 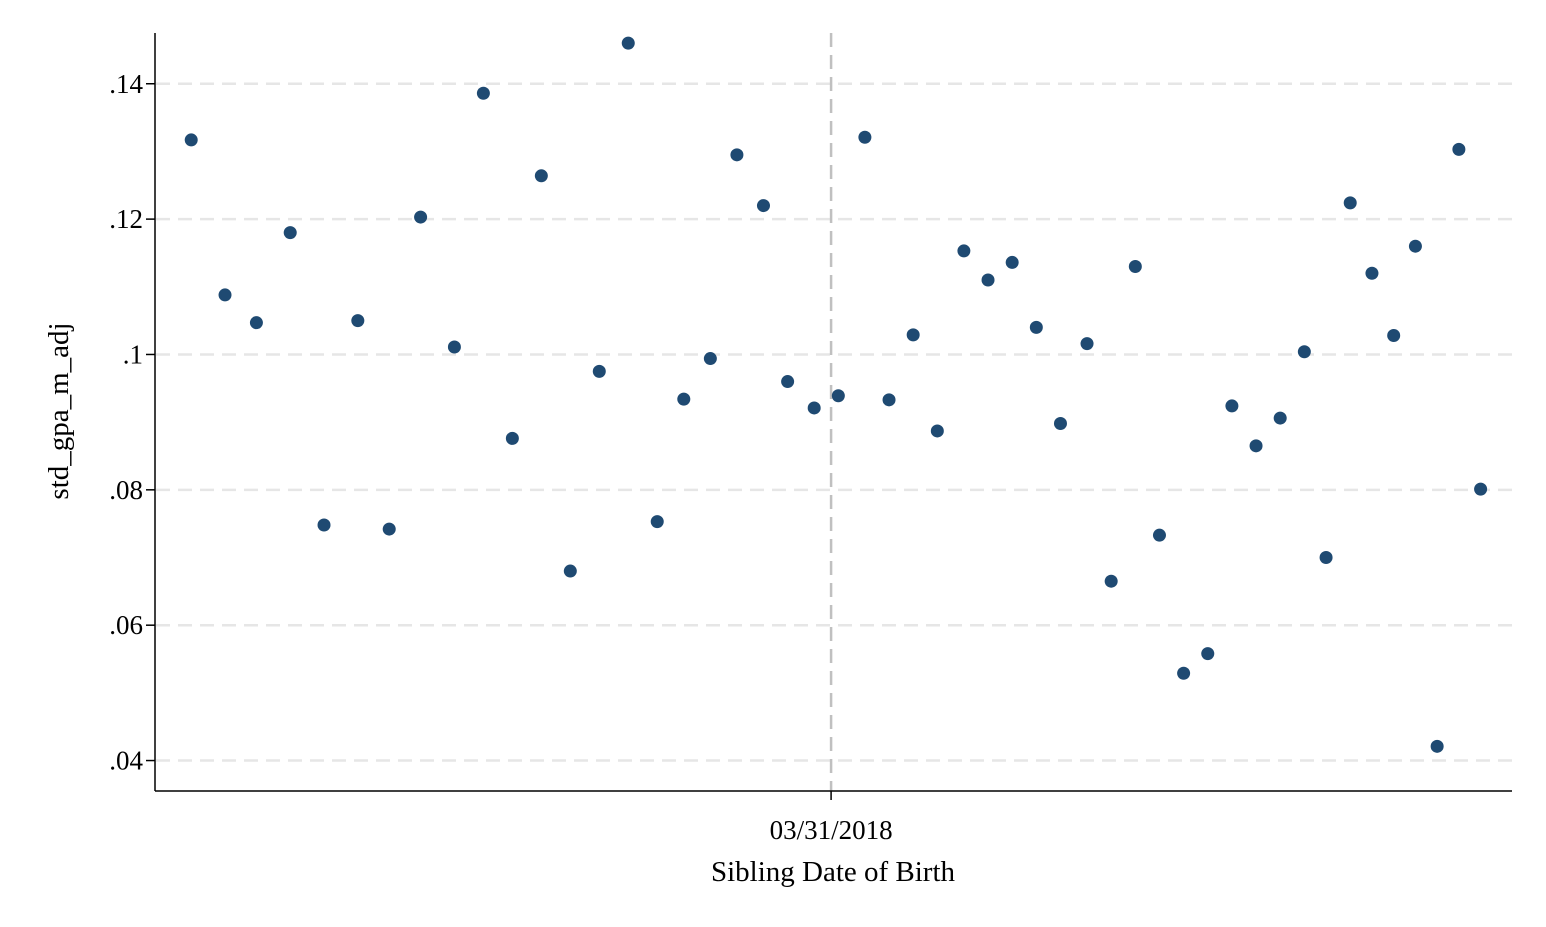 What do you see at coordinates (831, 830) in the screenshot?
I see `x-tick-label: 03/31/2018` at bounding box center [831, 830].